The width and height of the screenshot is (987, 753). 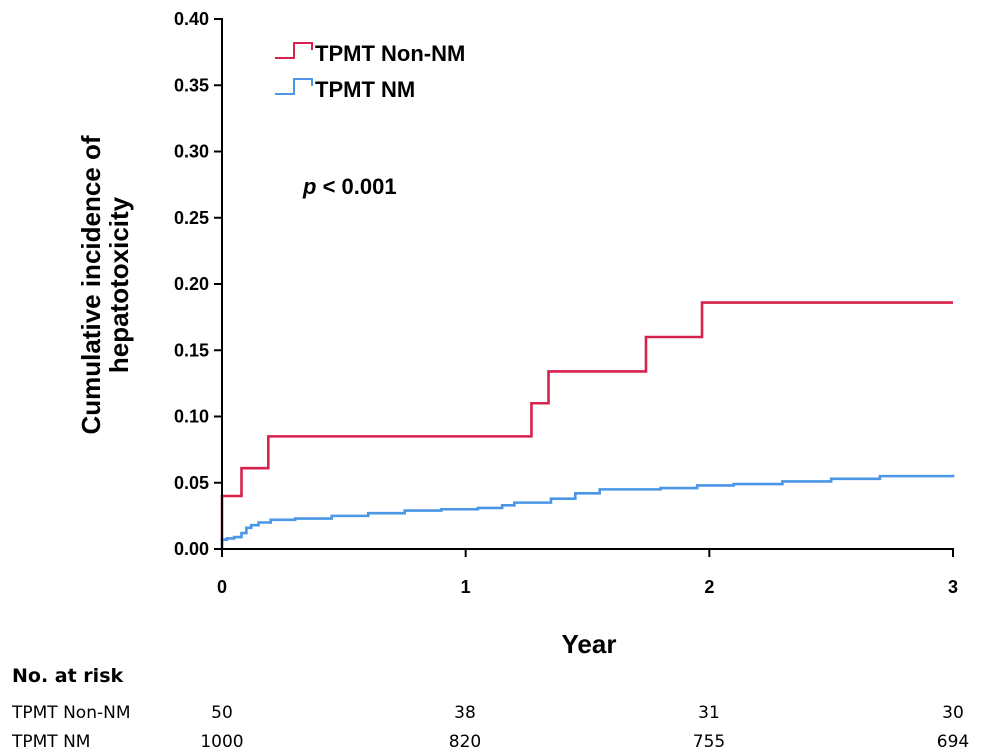 What do you see at coordinates (465, 742) in the screenshot?
I see `risk-count: 820` at bounding box center [465, 742].